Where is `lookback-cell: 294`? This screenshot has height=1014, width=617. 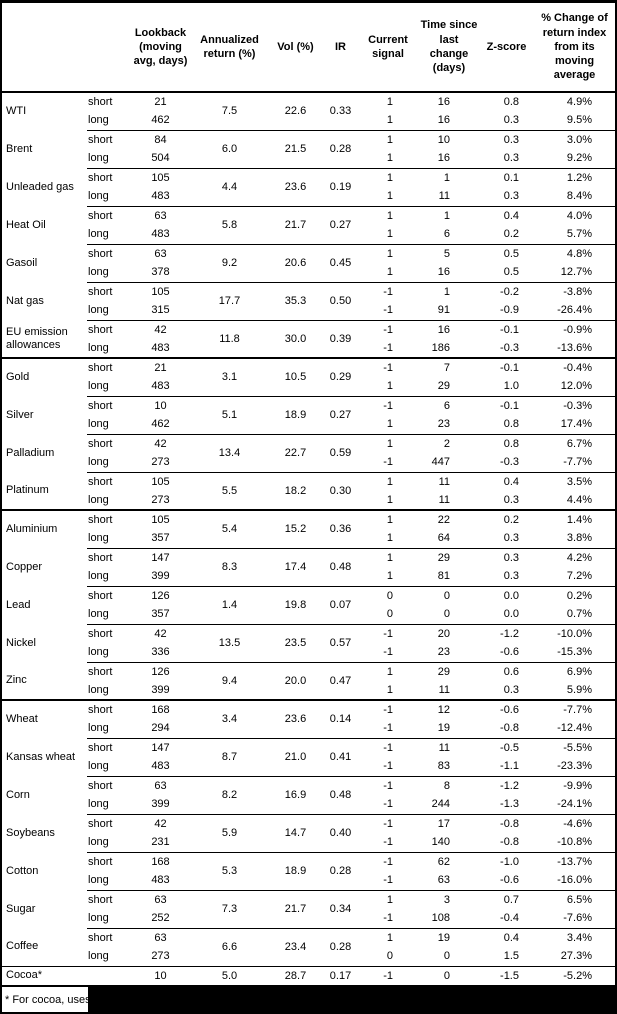
lookback-cell: 294 is located at coordinates (160, 728).